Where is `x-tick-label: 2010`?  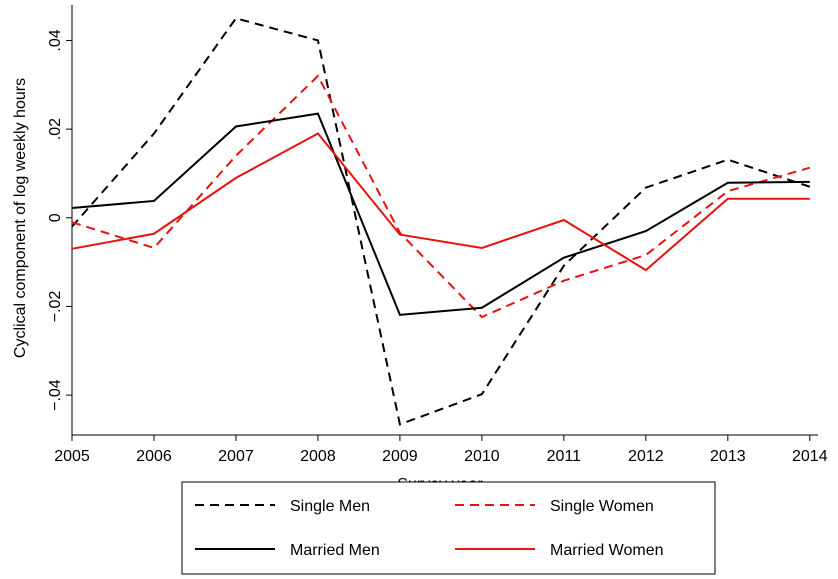 x-tick-label: 2010 is located at coordinates (482, 456).